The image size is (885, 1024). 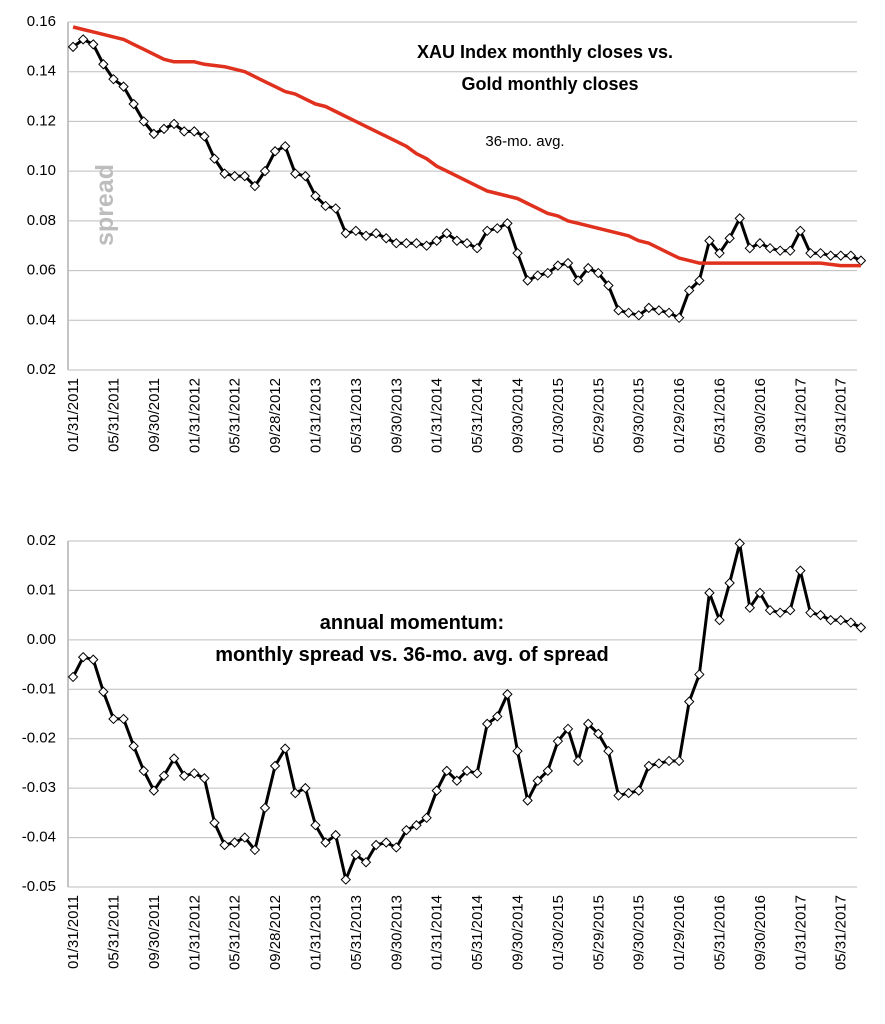 What do you see at coordinates (73, 415) in the screenshot?
I see `x-tick-label: 01/31/2011` at bounding box center [73, 415].